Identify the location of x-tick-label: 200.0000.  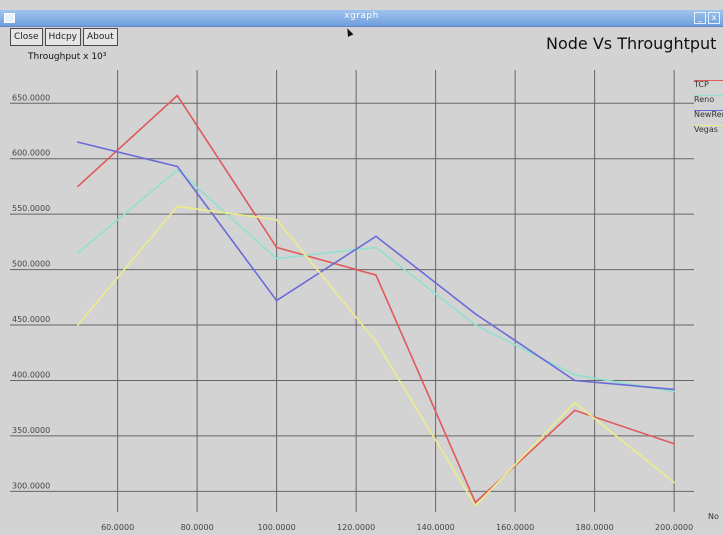
(674, 527).